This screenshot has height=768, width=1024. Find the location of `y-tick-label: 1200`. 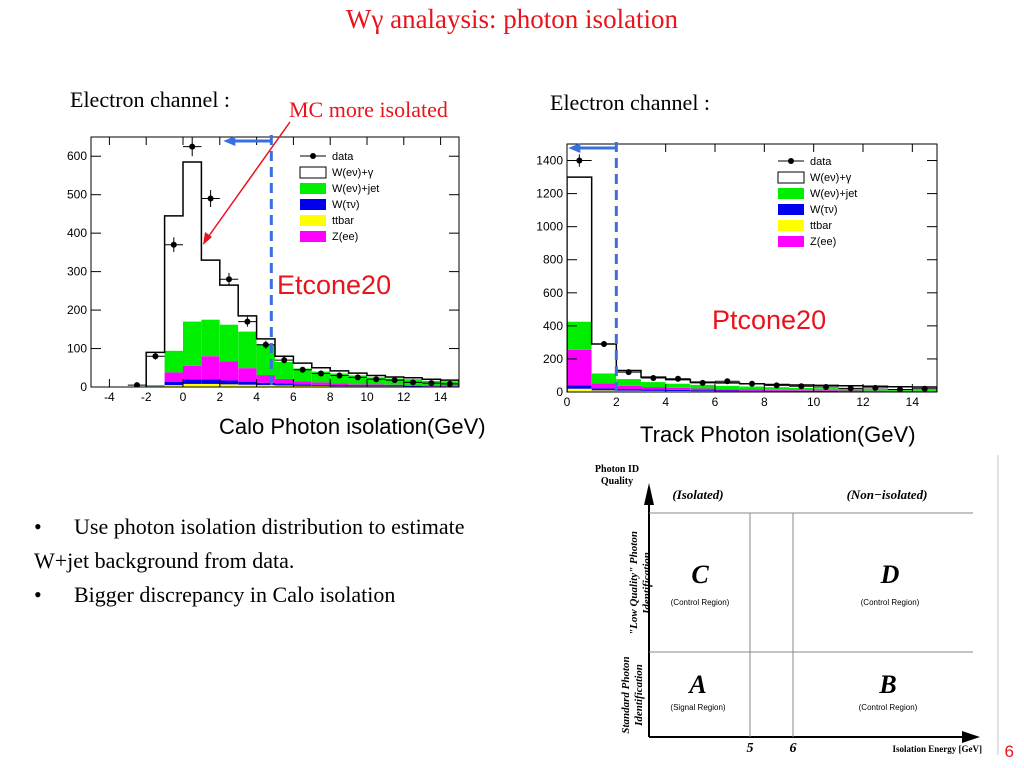

y-tick-label: 1200 is located at coordinates (549, 194).